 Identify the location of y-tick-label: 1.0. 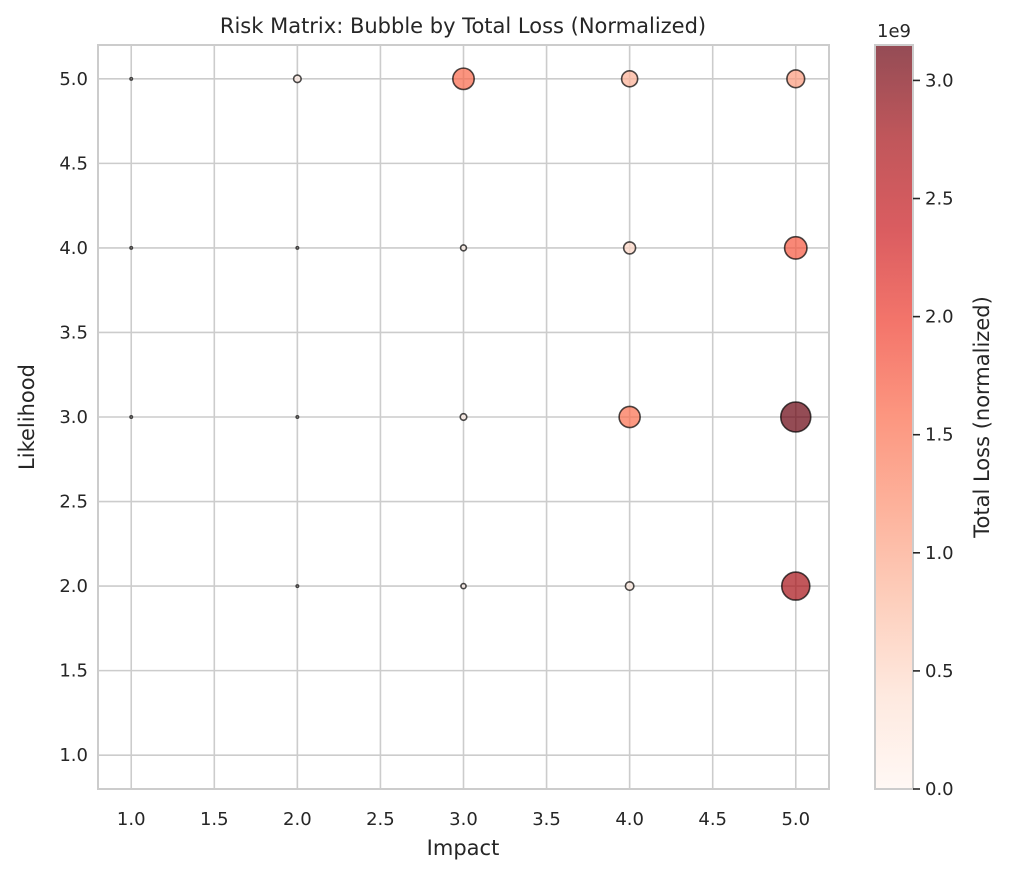
(73, 755).